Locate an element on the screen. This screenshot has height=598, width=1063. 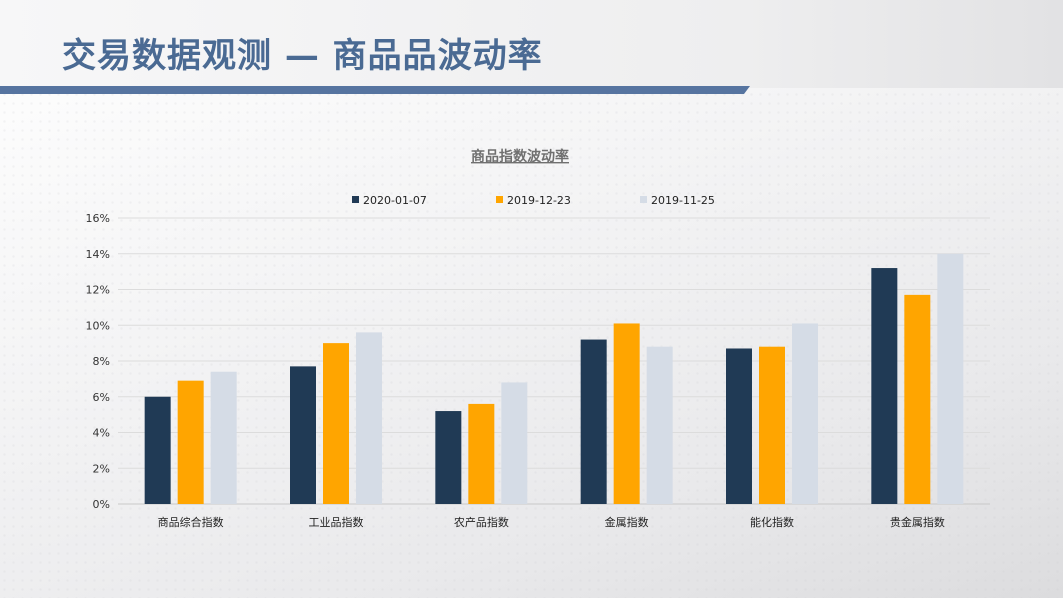
chart-title: 商品指数波动率 is located at coordinates (520, 156).